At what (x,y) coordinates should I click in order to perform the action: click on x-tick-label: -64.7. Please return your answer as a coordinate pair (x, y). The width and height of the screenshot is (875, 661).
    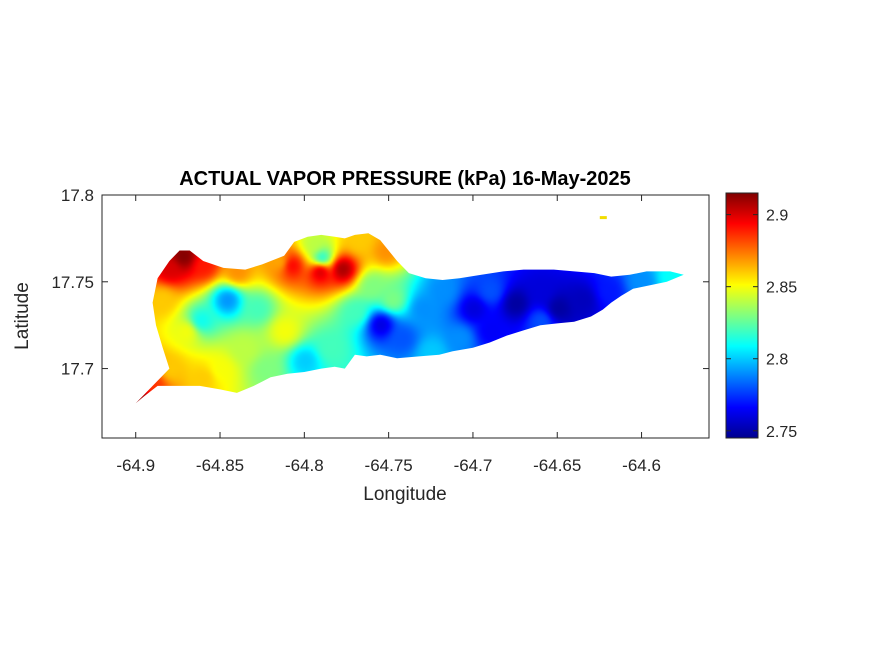
    Looking at the image, I should click on (473, 465).